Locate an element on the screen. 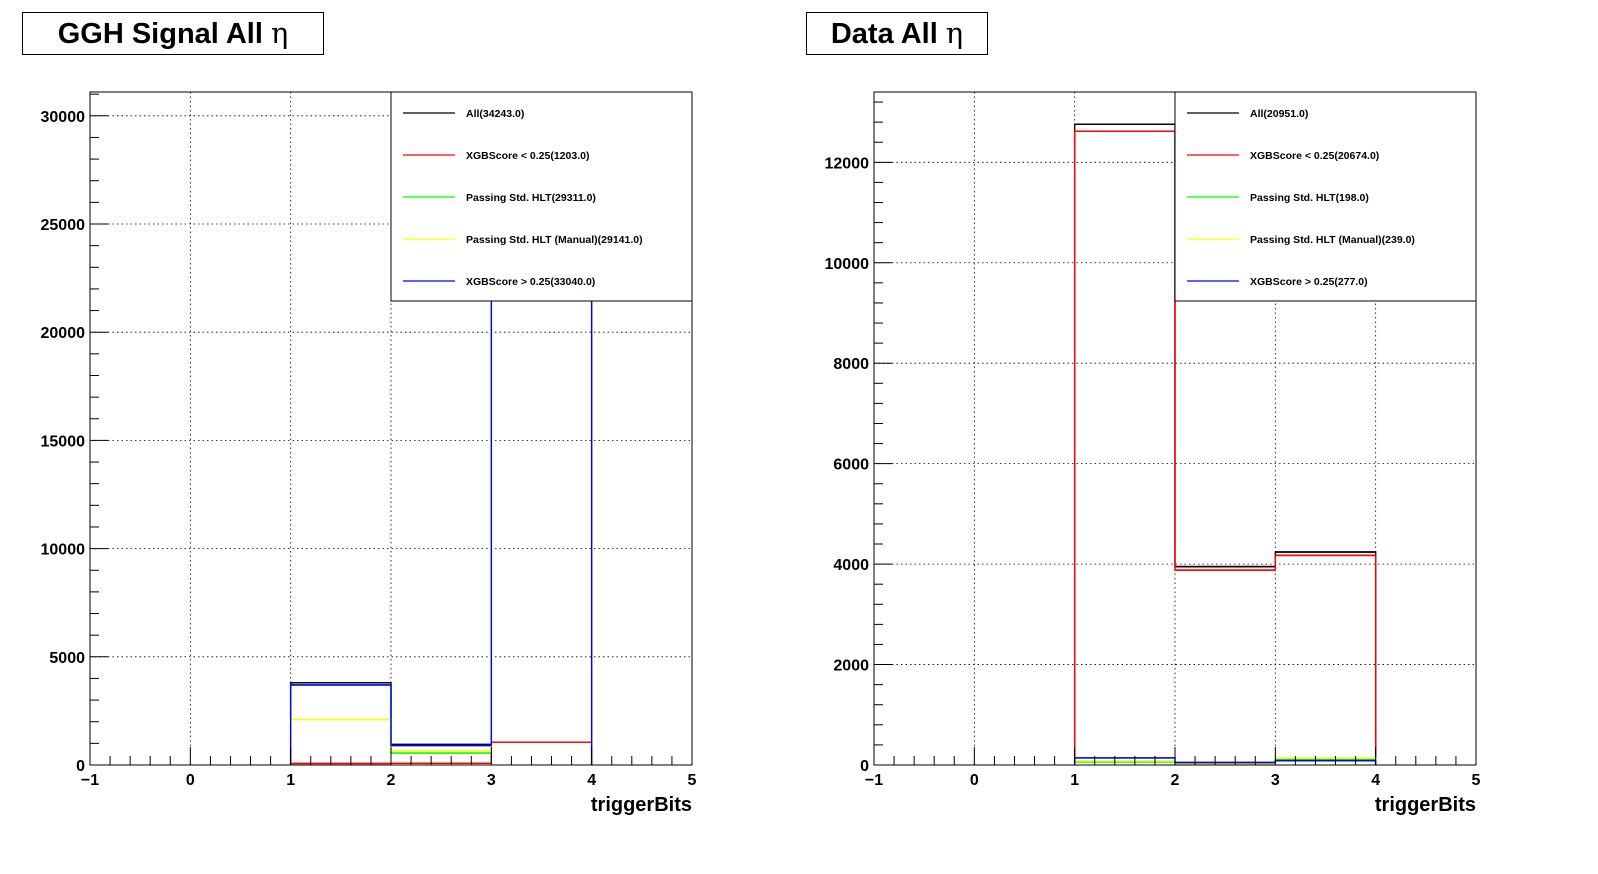 The height and width of the screenshot is (874, 1598). y-tick-label: 2000 is located at coordinates (851, 666).